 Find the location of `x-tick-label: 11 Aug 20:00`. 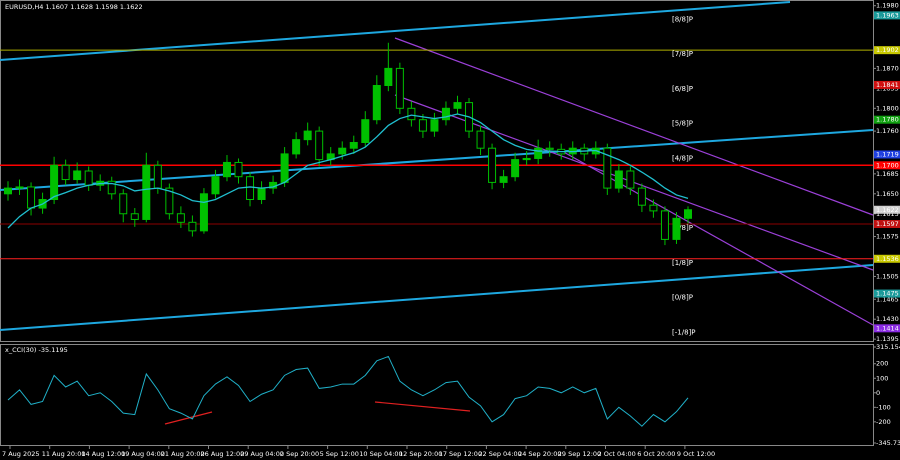

x-tick-label: 11 Aug 20:00 is located at coordinates (64, 454).